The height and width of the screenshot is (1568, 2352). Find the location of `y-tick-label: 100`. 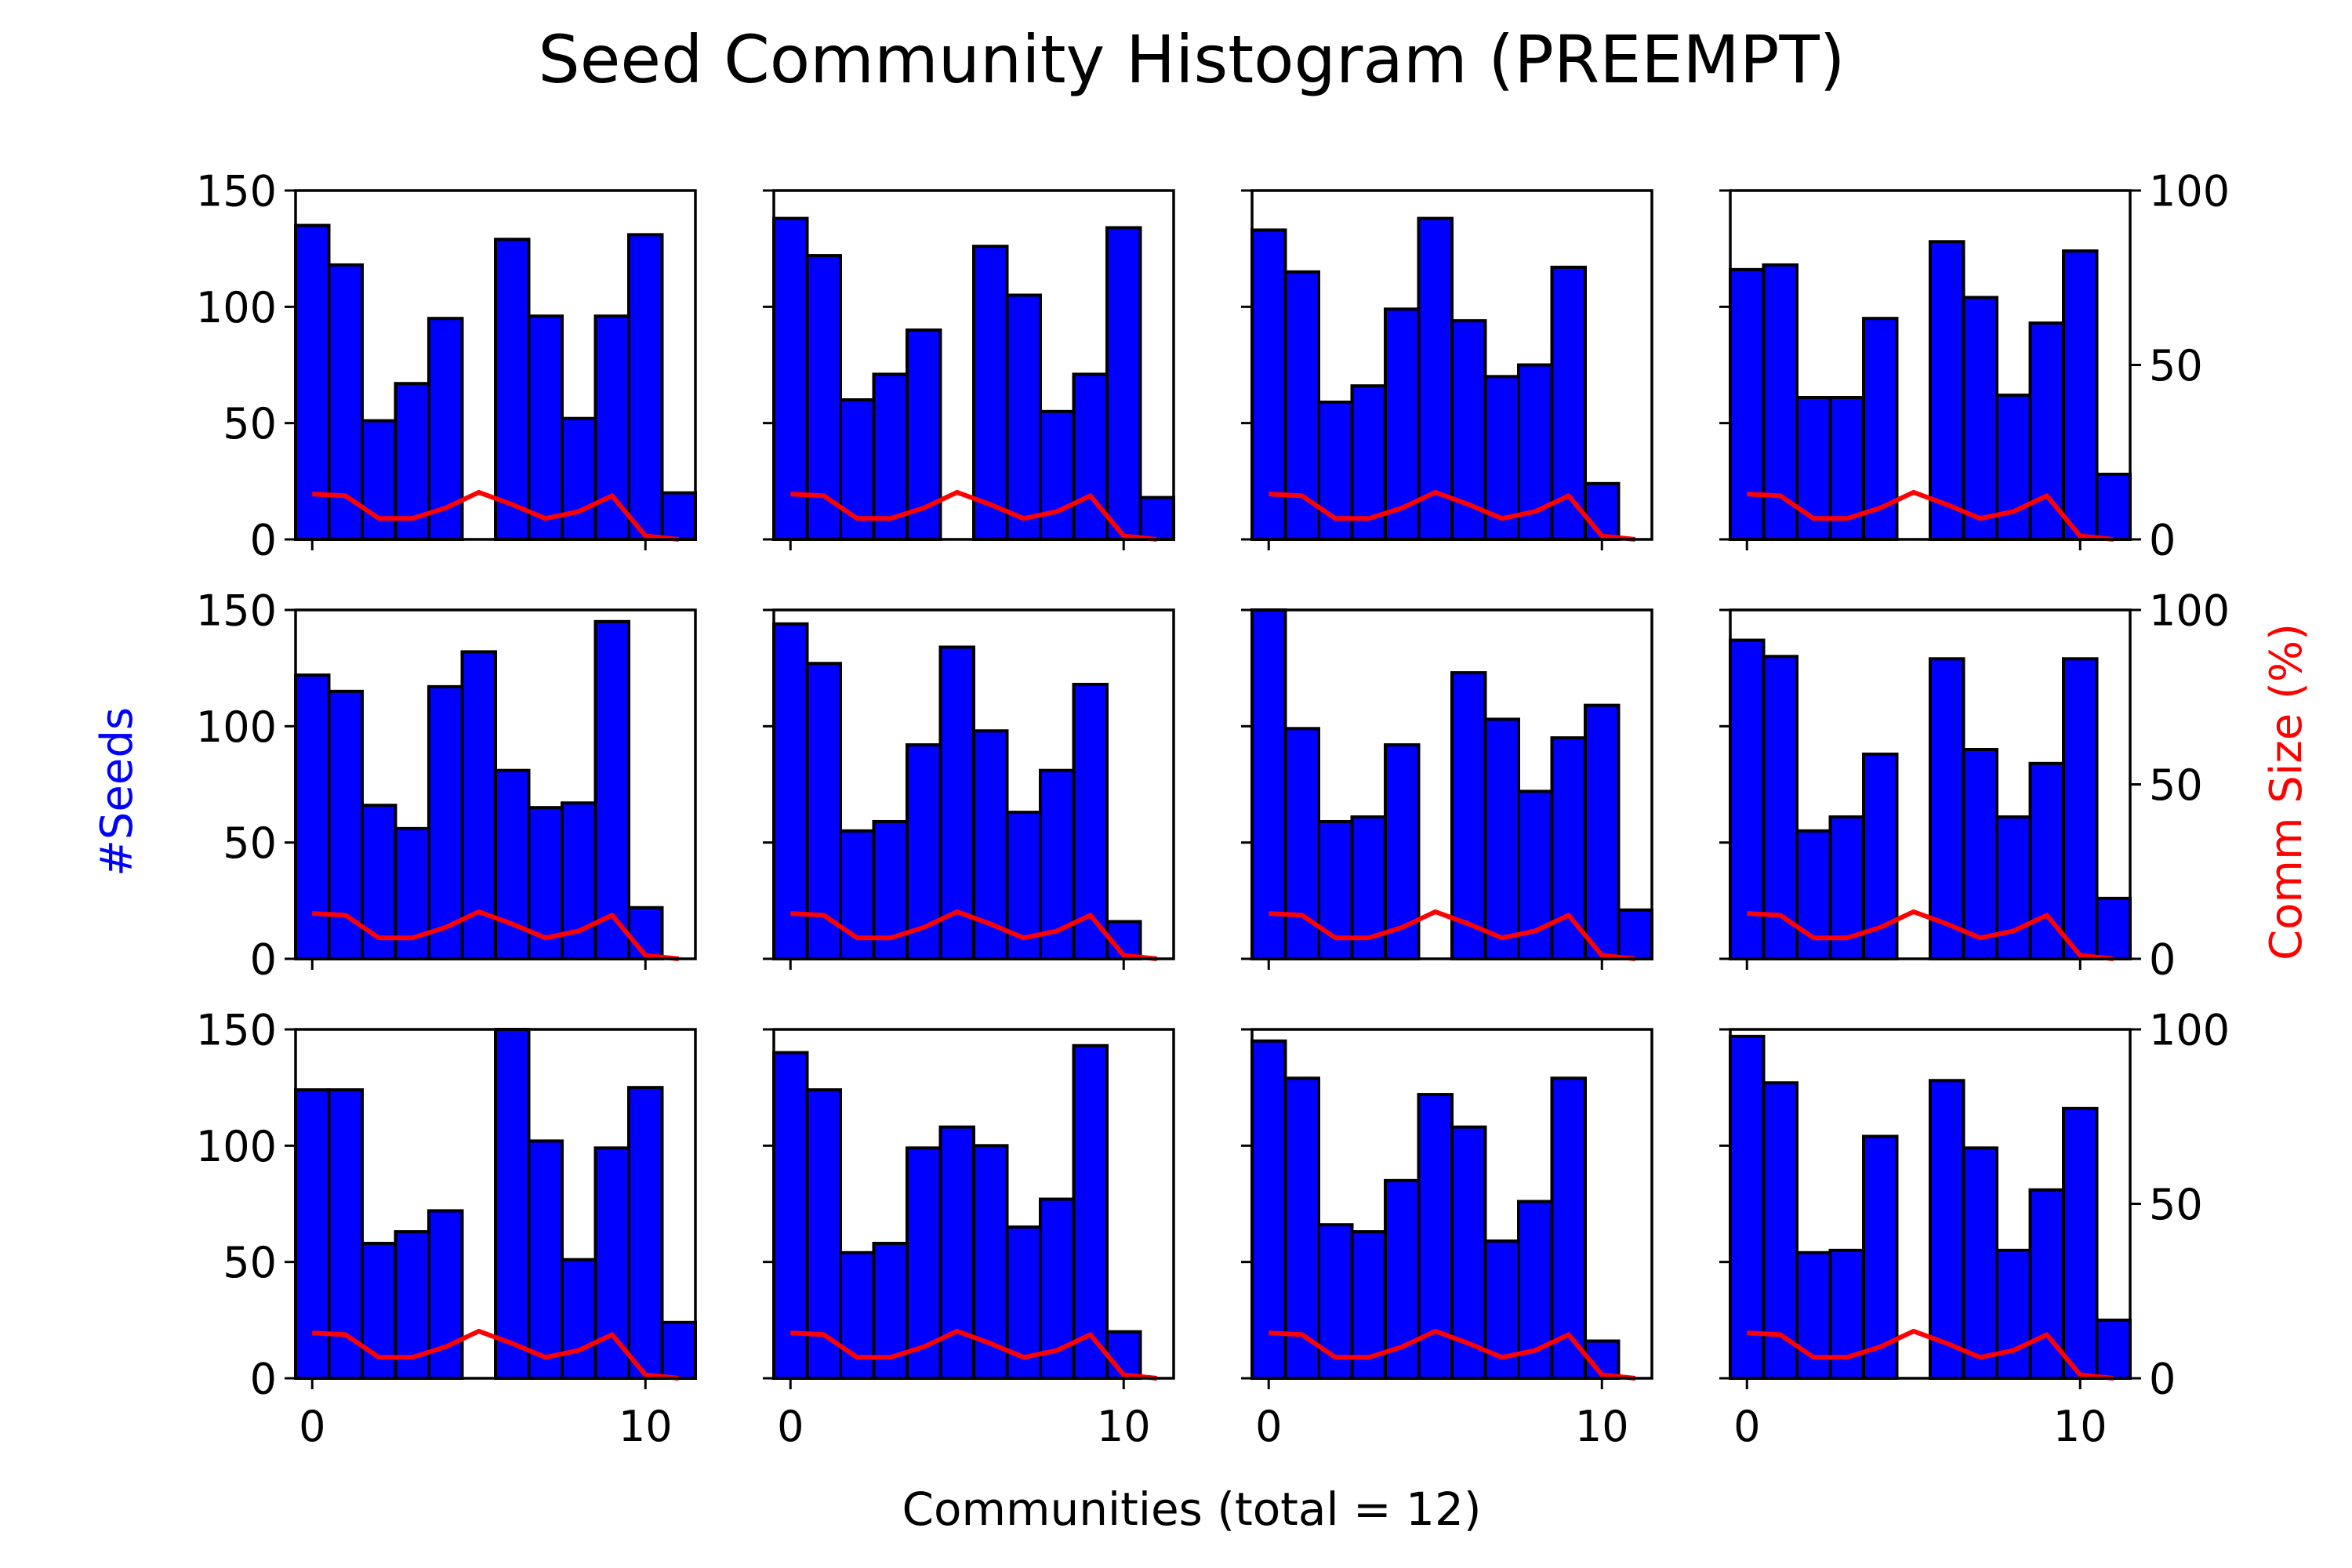

y-tick-label: 100 is located at coordinates (237, 727).